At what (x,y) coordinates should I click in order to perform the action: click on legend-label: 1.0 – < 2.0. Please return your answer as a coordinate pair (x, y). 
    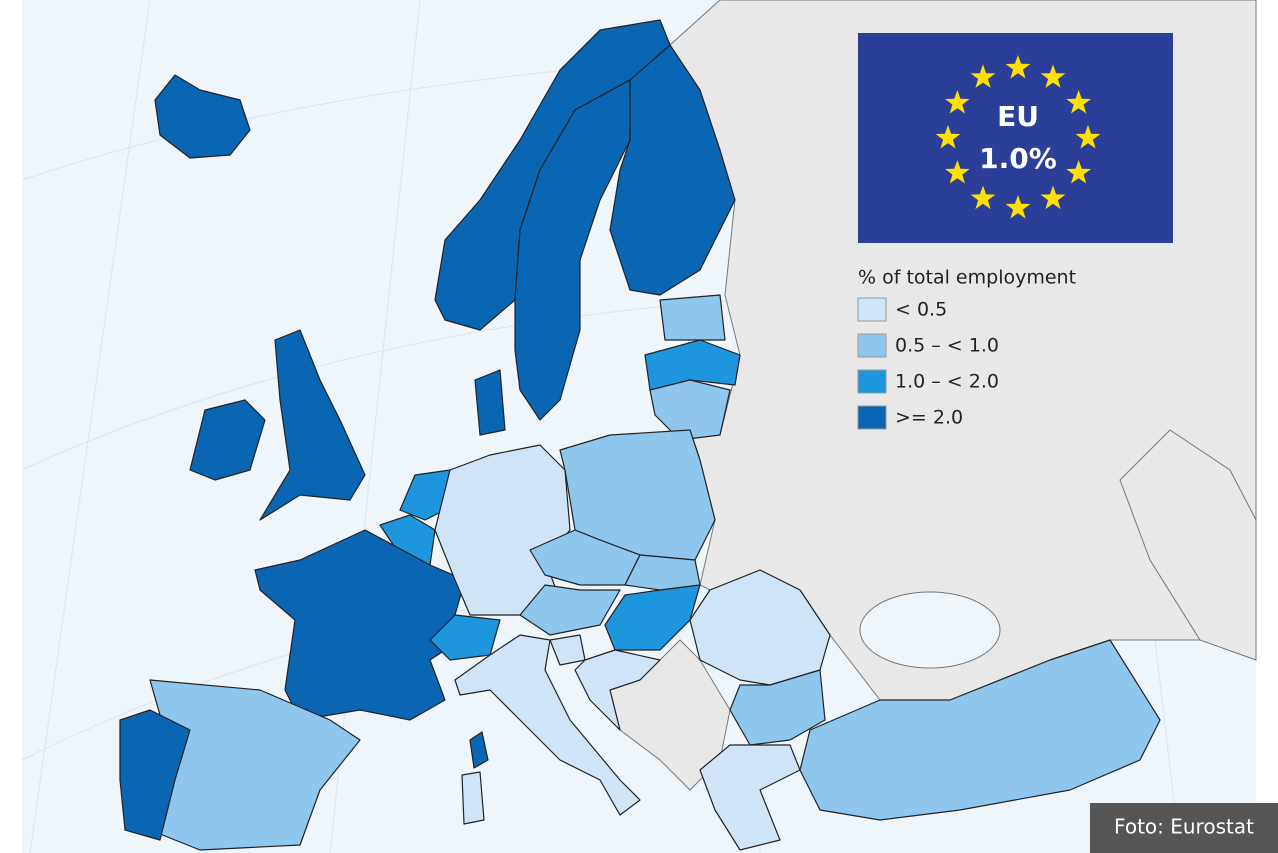
    Looking at the image, I should click on (947, 382).